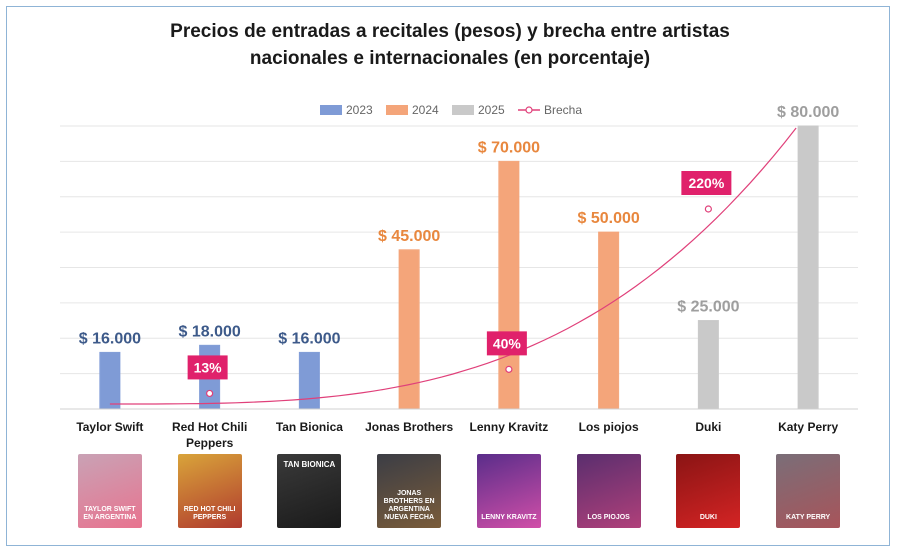 The width and height of the screenshot is (900, 556). I want to click on taylor-swift-photo: TAYLOR SWIFT EN ARGENTINA, so click(109, 491).